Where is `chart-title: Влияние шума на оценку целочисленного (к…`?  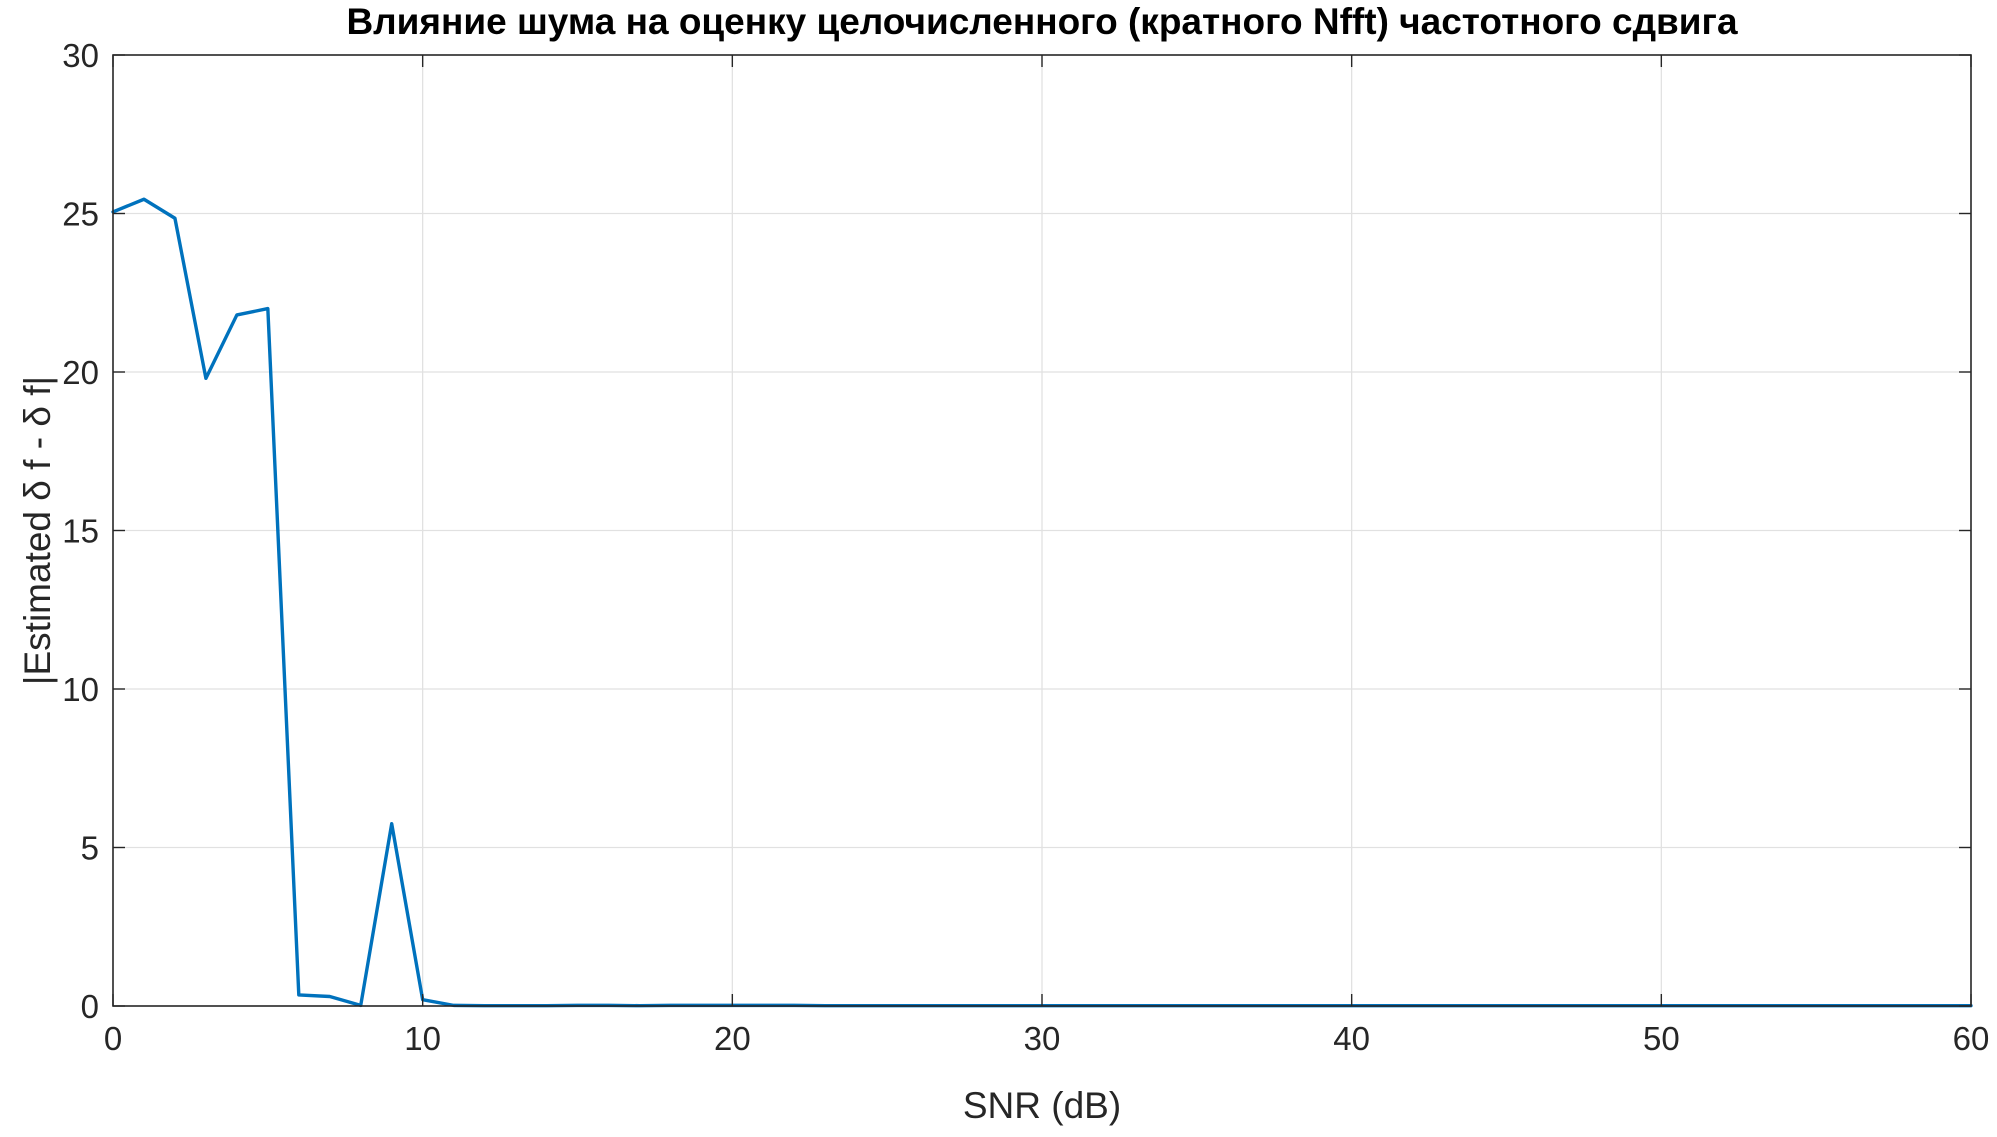
chart-title: Влияние шума на оценку целочисленного (к… is located at coordinates (1042, 21).